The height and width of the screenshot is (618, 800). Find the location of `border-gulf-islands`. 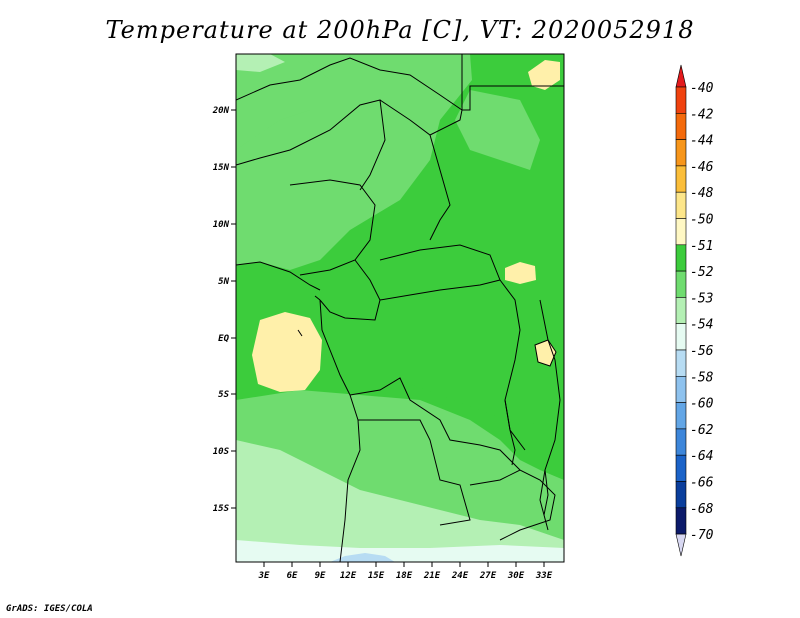

border-gulf-islands is located at coordinates (309, 316).